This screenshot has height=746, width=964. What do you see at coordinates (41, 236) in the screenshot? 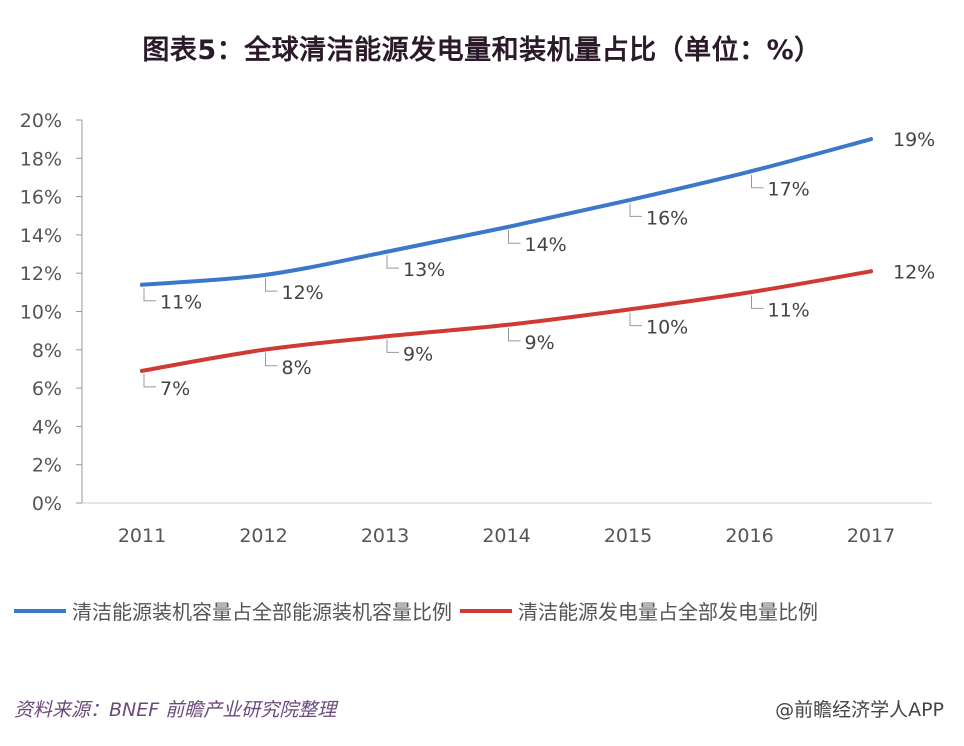
I see `y-tick-label: 14%` at bounding box center [41, 236].